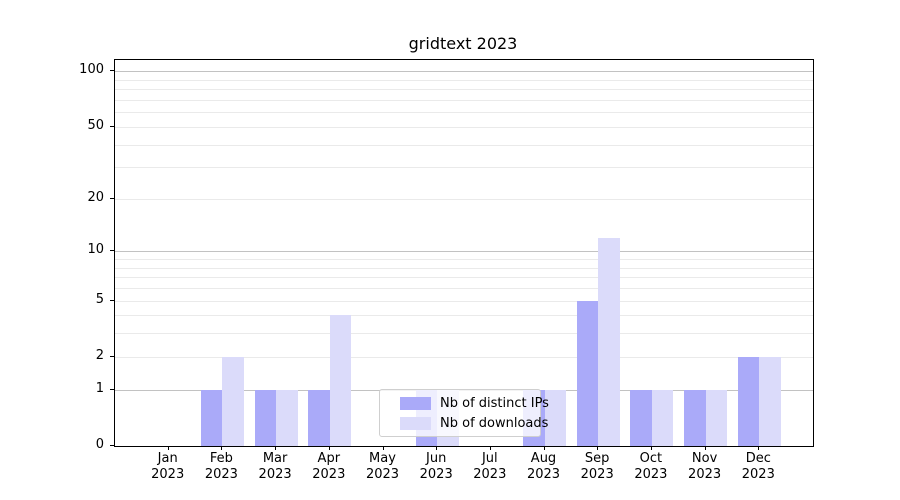 Image resolution: width=900 pixels, height=500 pixels. I want to click on x-tick-label: Jun 2023, so click(436, 467).